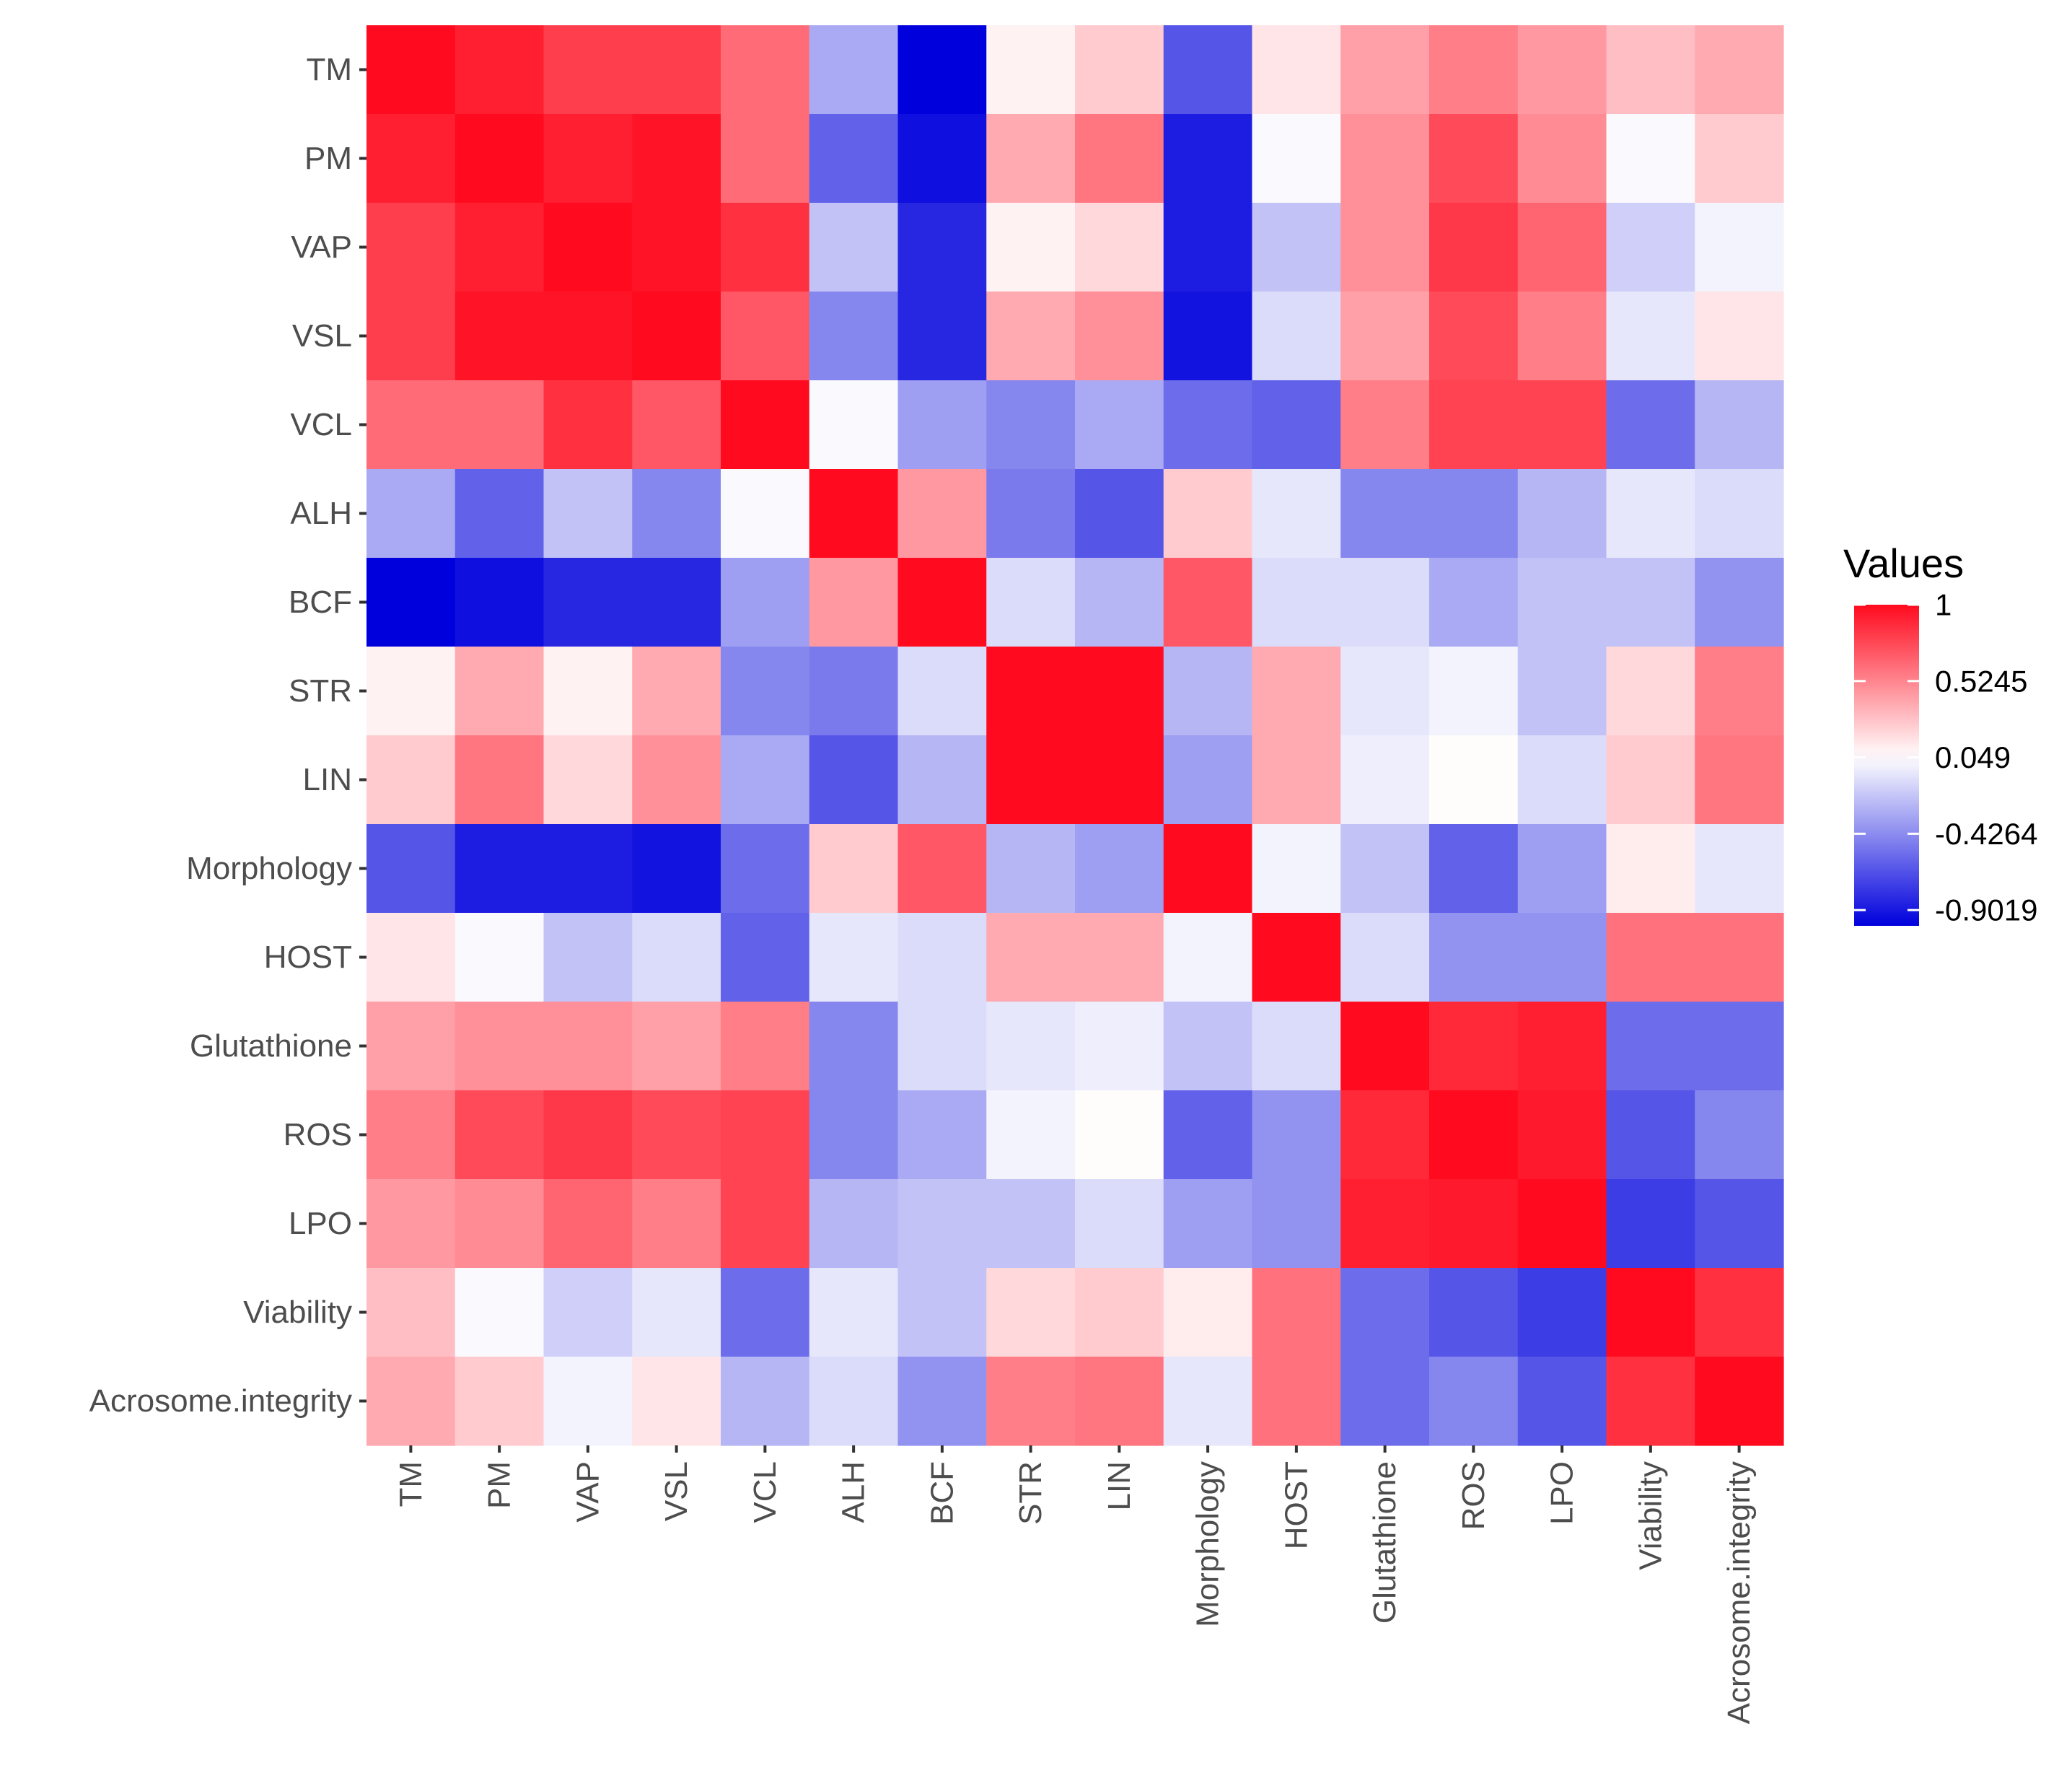 This screenshot has height=1773, width=2072. Describe the element at coordinates (765, 1492) in the screenshot. I see `x-tick-label: VCL` at that location.